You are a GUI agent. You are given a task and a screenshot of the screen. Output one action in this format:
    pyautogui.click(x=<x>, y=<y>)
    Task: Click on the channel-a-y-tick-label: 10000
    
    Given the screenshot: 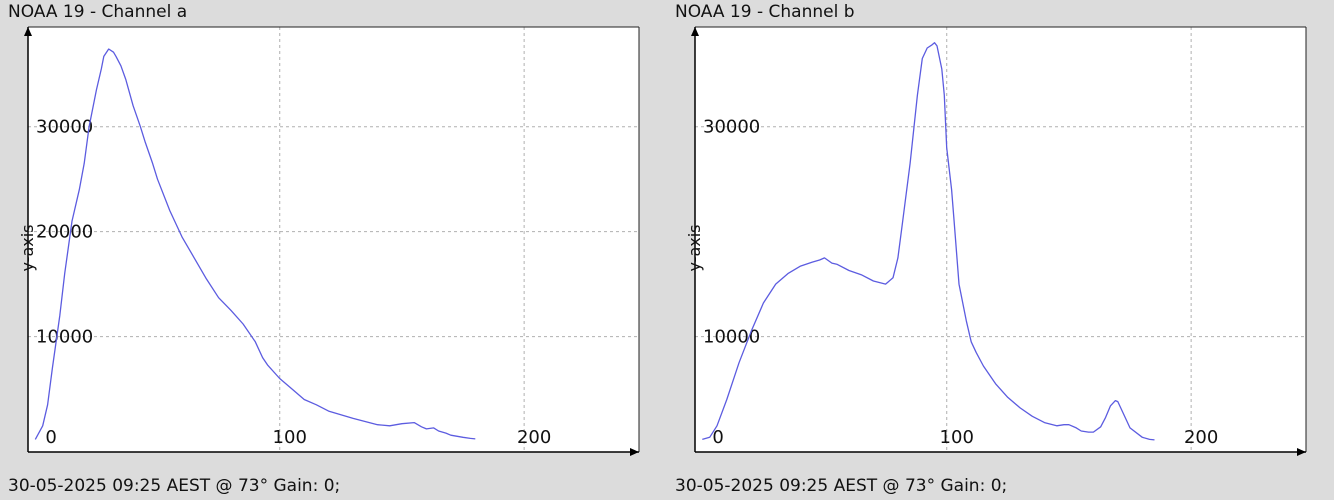 What is the action you would take?
    pyautogui.click(x=64, y=337)
    